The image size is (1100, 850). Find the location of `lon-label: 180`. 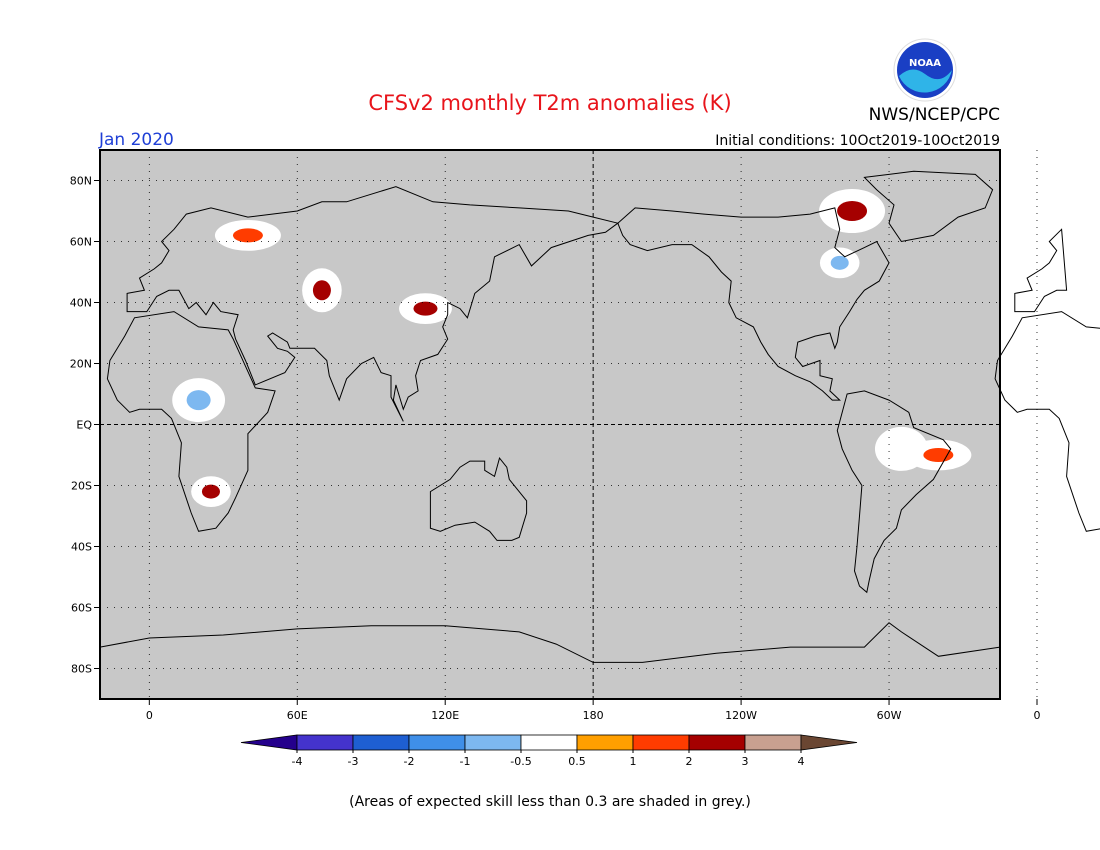

lon-label: 180 is located at coordinates (593, 715).